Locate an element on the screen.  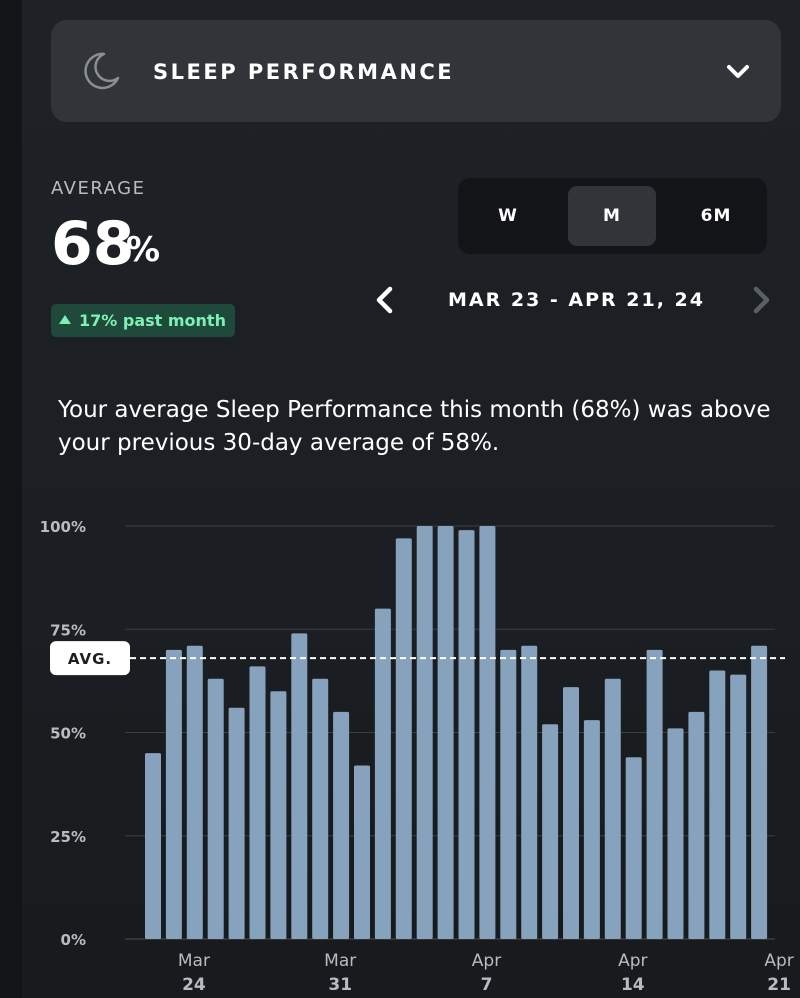
y-tick-label: 0% is located at coordinates (73, 940).